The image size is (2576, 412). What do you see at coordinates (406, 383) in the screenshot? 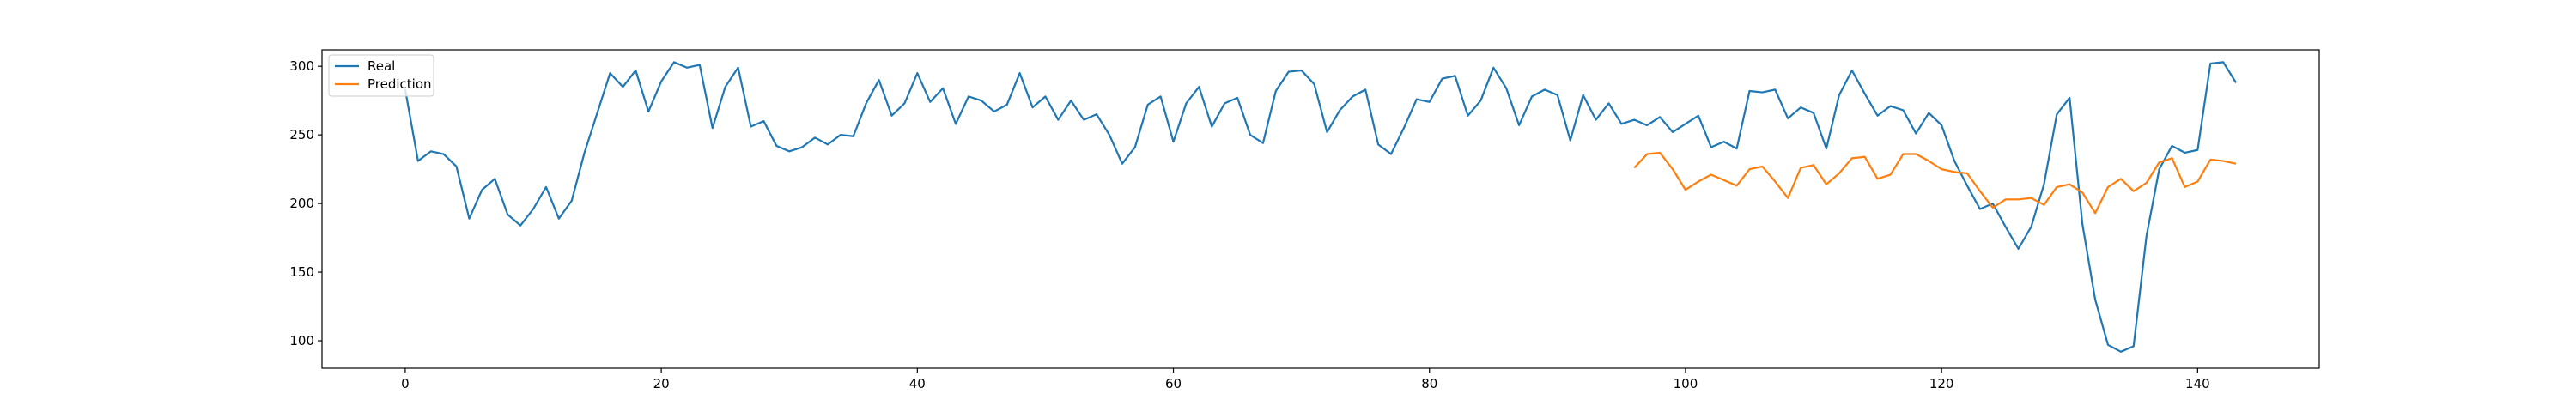
I see `x-tick-label: 0` at bounding box center [406, 383].